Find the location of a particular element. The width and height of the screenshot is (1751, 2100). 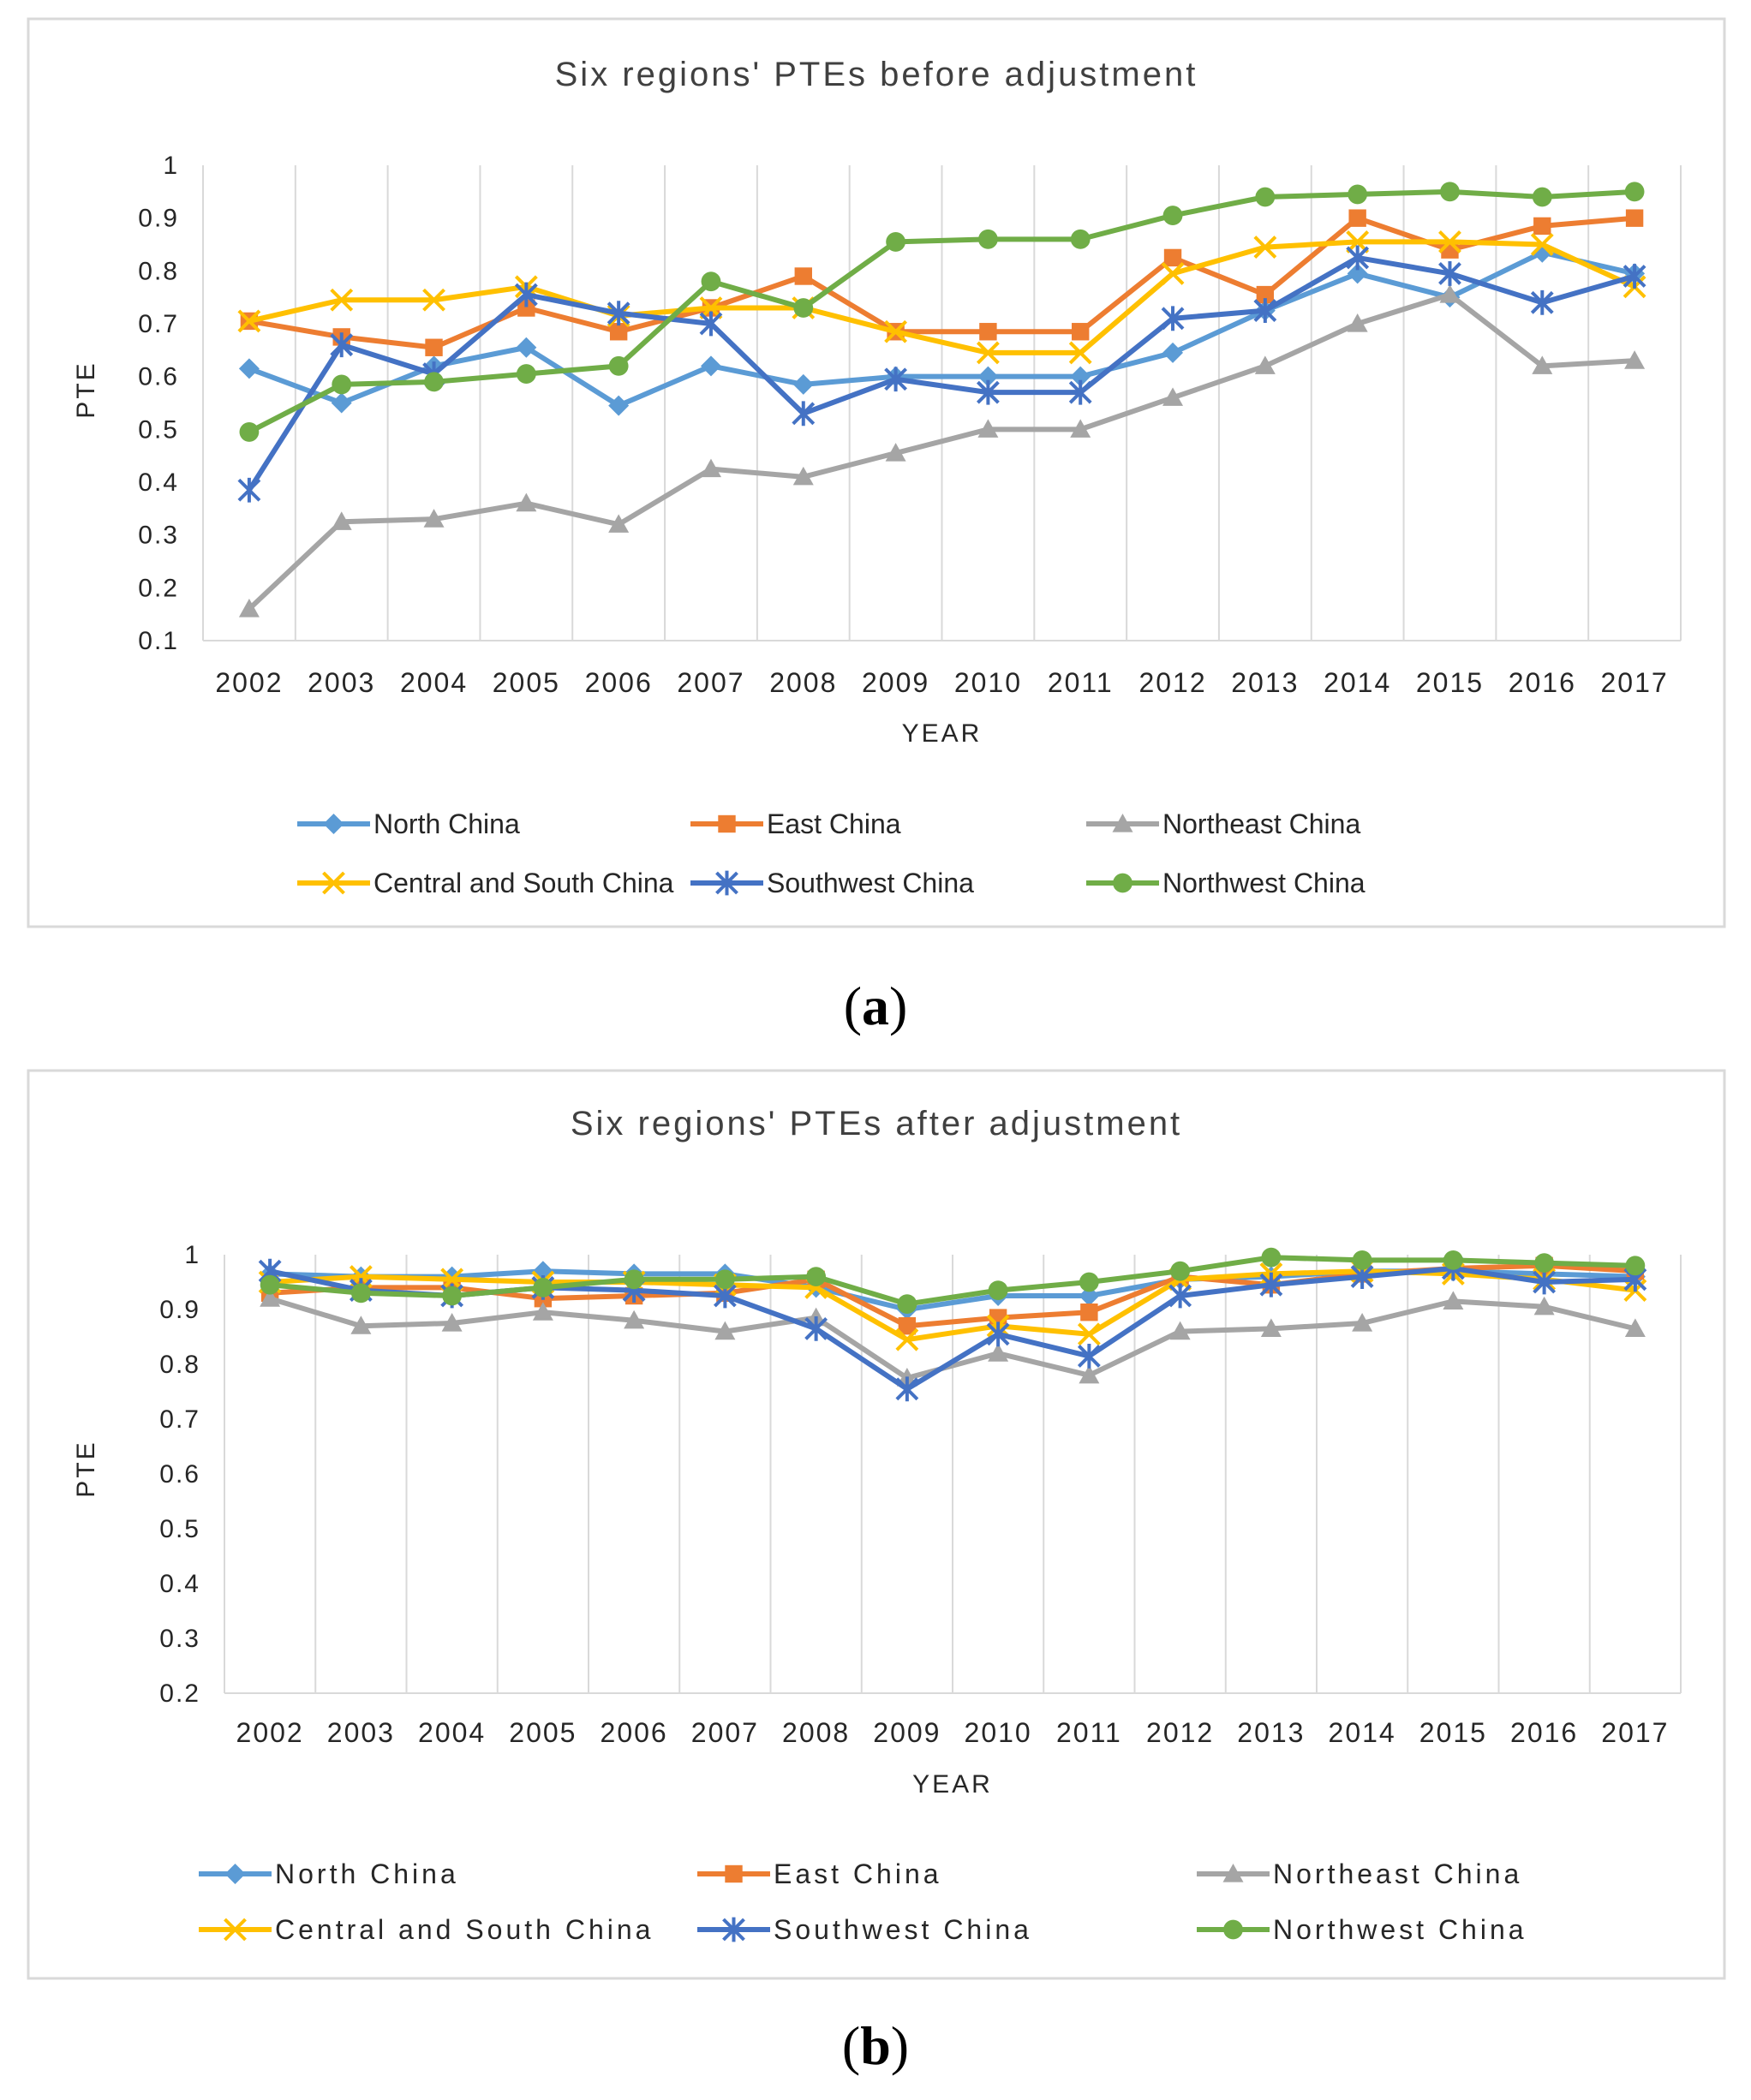

caption-a-letter: a is located at coordinates (876, 1005).